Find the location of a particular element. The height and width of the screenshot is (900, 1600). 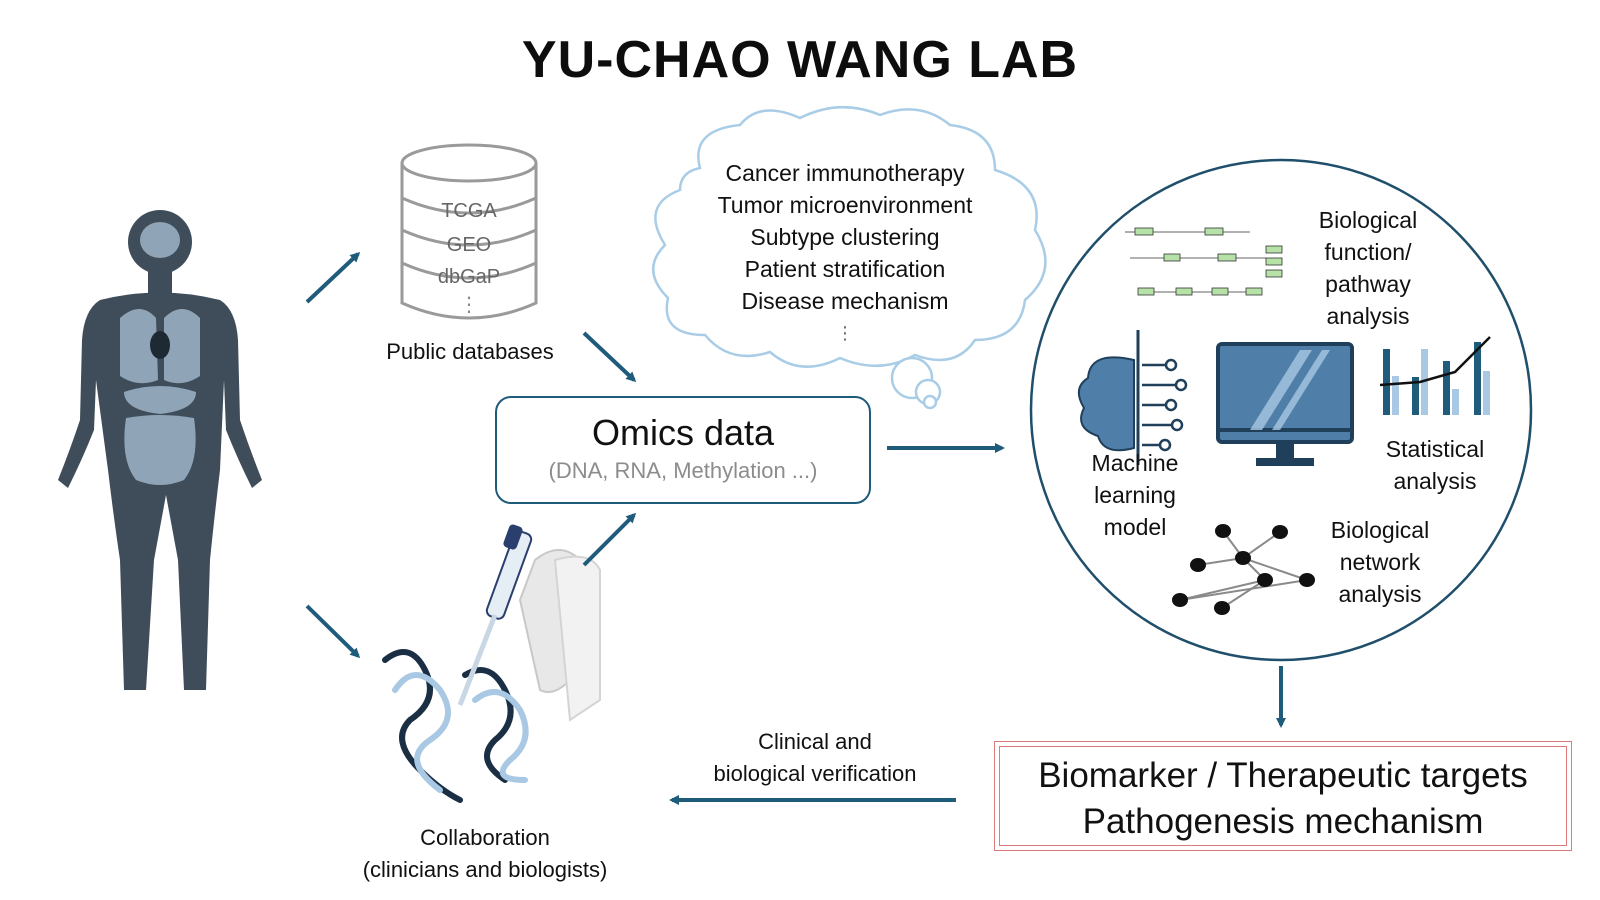

pipette-hand-icon is located at coordinates (529, 623).